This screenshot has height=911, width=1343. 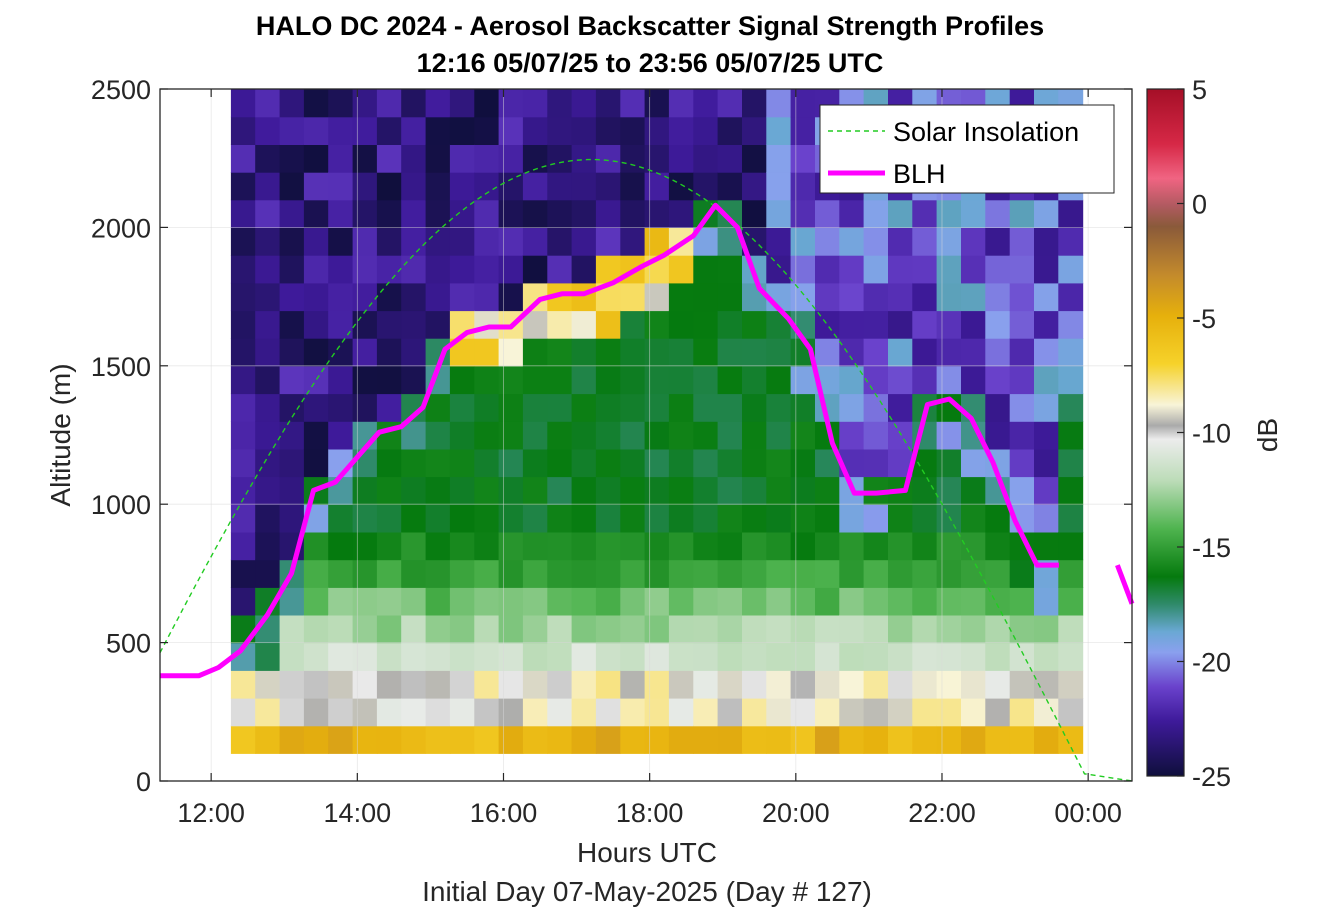 What do you see at coordinates (121, 90) in the screenshot?
I see `y-tick-label: 2500` at bounding box center [121, 90].